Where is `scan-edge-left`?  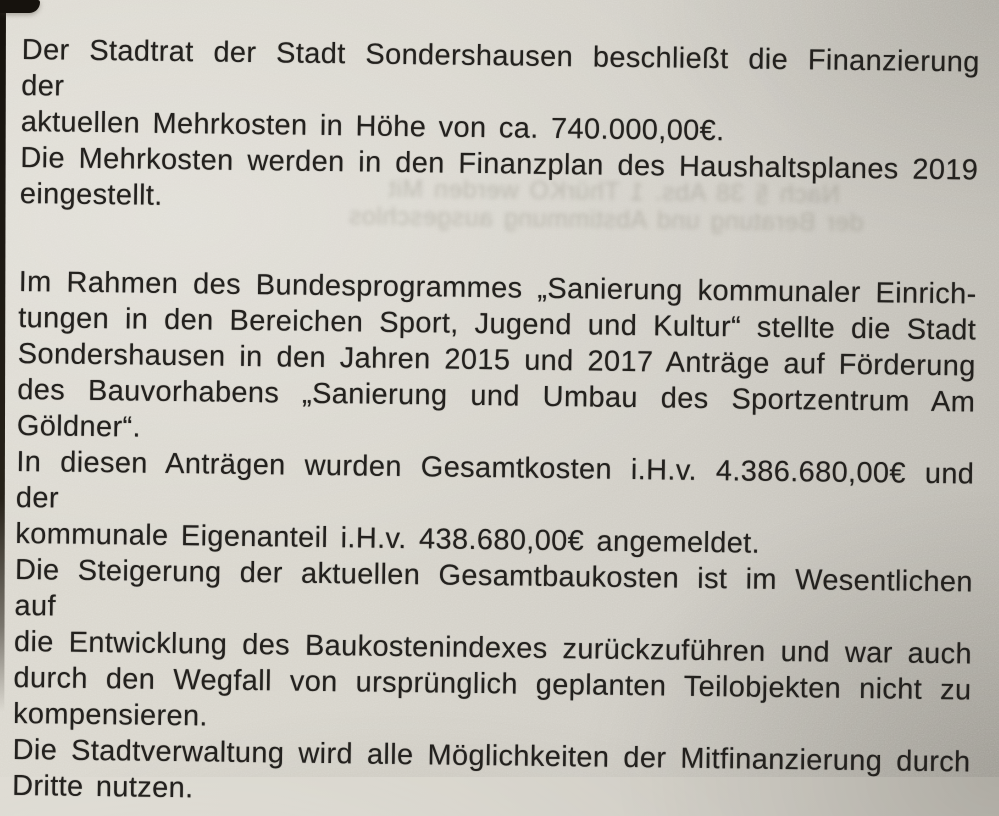 scan-edge-left is located at coordinates (3, 356).